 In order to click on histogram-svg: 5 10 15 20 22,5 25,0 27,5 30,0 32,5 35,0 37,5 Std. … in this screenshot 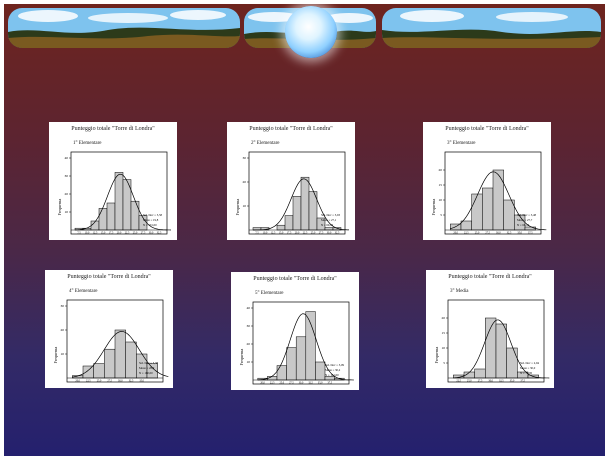, I will do `click(492, 341)`.